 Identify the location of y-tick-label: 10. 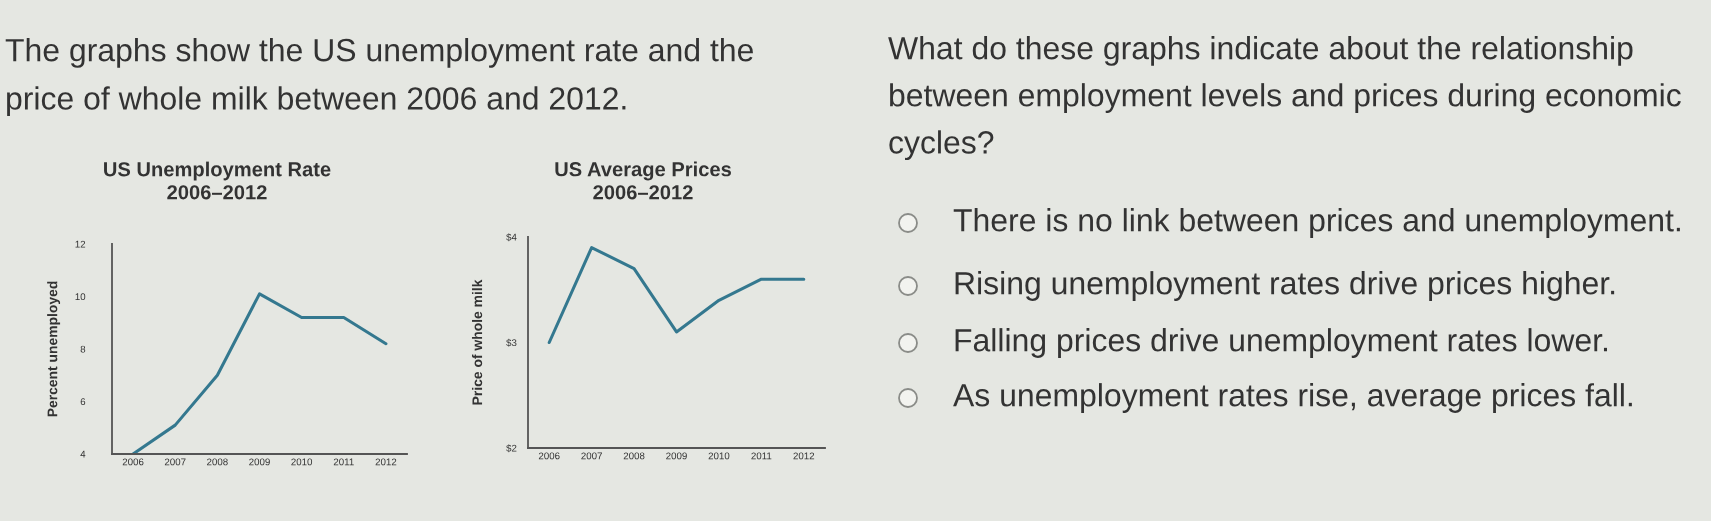
(80, 297).